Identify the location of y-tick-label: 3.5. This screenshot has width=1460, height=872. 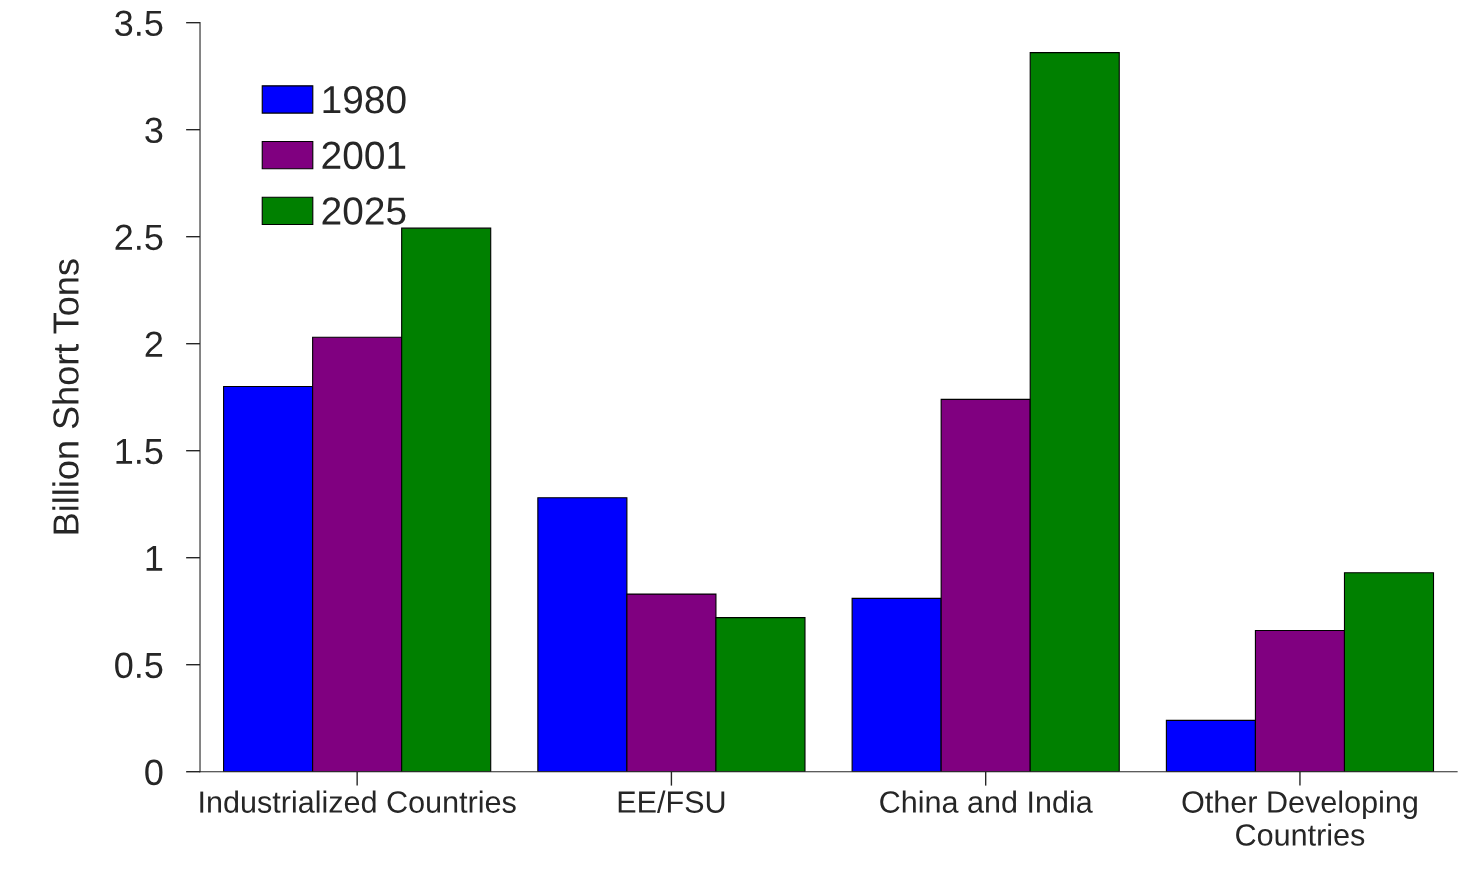
(139, 23).